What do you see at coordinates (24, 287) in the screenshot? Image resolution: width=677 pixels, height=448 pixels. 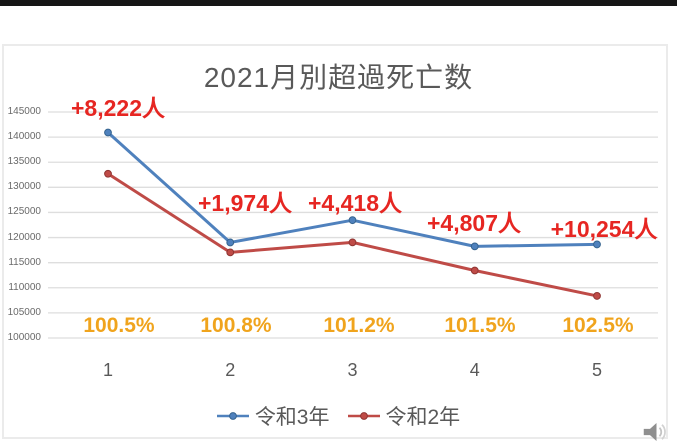 I see `y-axis-tick-label: 110000` at bounding box center [24, 287].